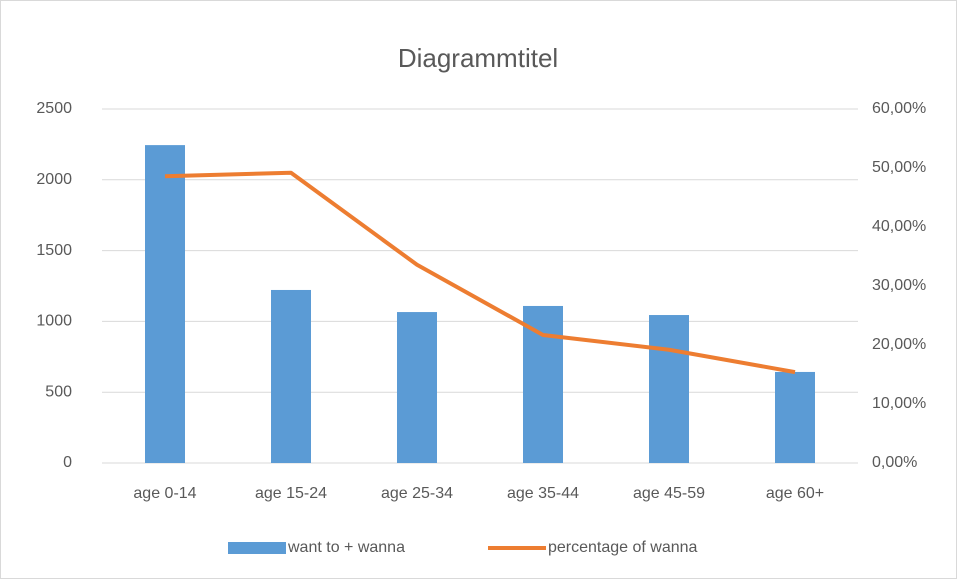 The width and height of the screenshot is (957, 579). I want to click on y-tick-label: 0, so click(67, 462).